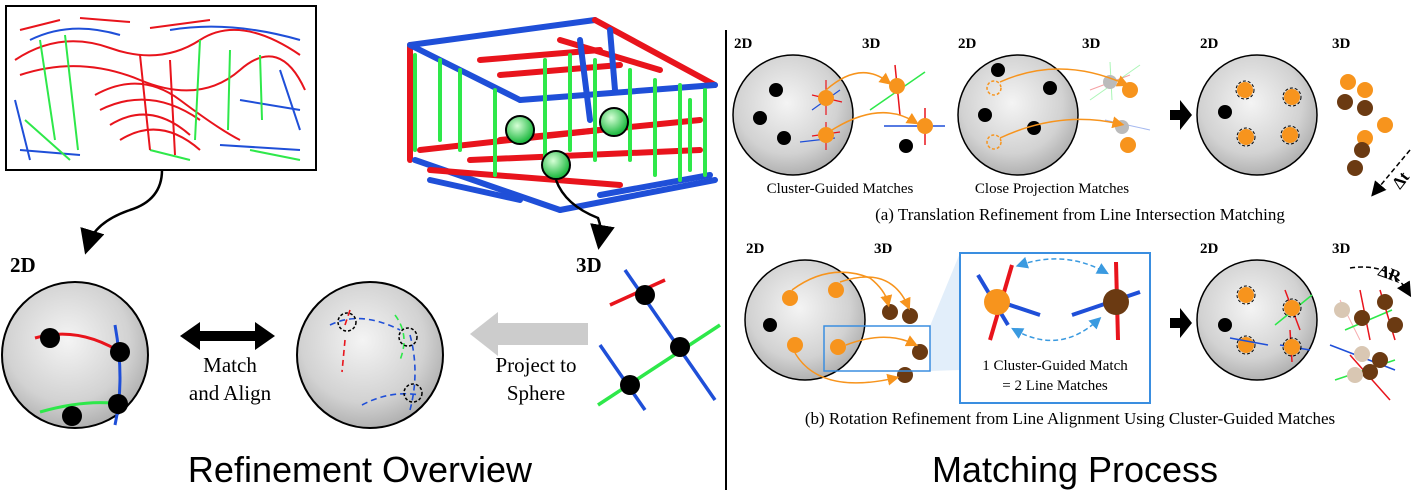 The height and width of the screenshot is (497, 1417). Describe the element at coordinates (1391, 173) in the screenshot. I see `delta-t-arrow` at that location.